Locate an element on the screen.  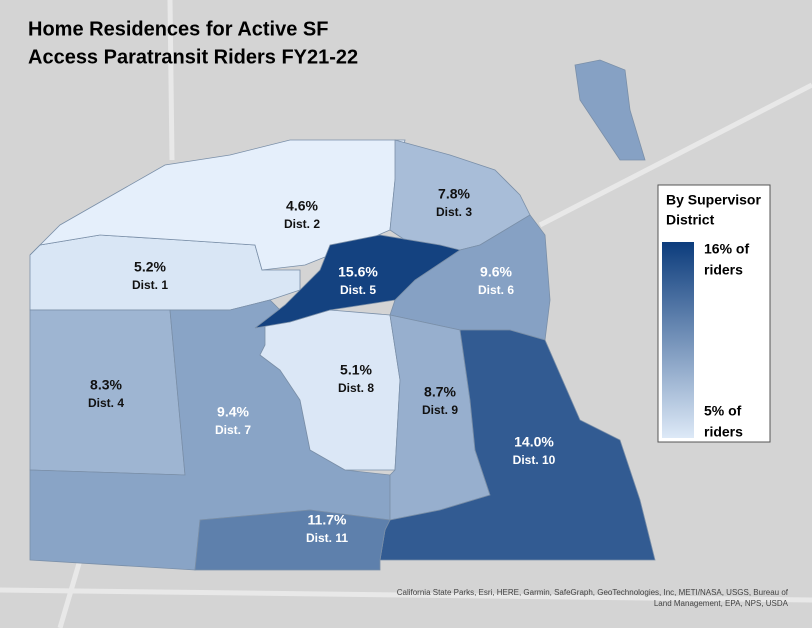
district-name: Dist. 9 is located at coordinates (440, 410).